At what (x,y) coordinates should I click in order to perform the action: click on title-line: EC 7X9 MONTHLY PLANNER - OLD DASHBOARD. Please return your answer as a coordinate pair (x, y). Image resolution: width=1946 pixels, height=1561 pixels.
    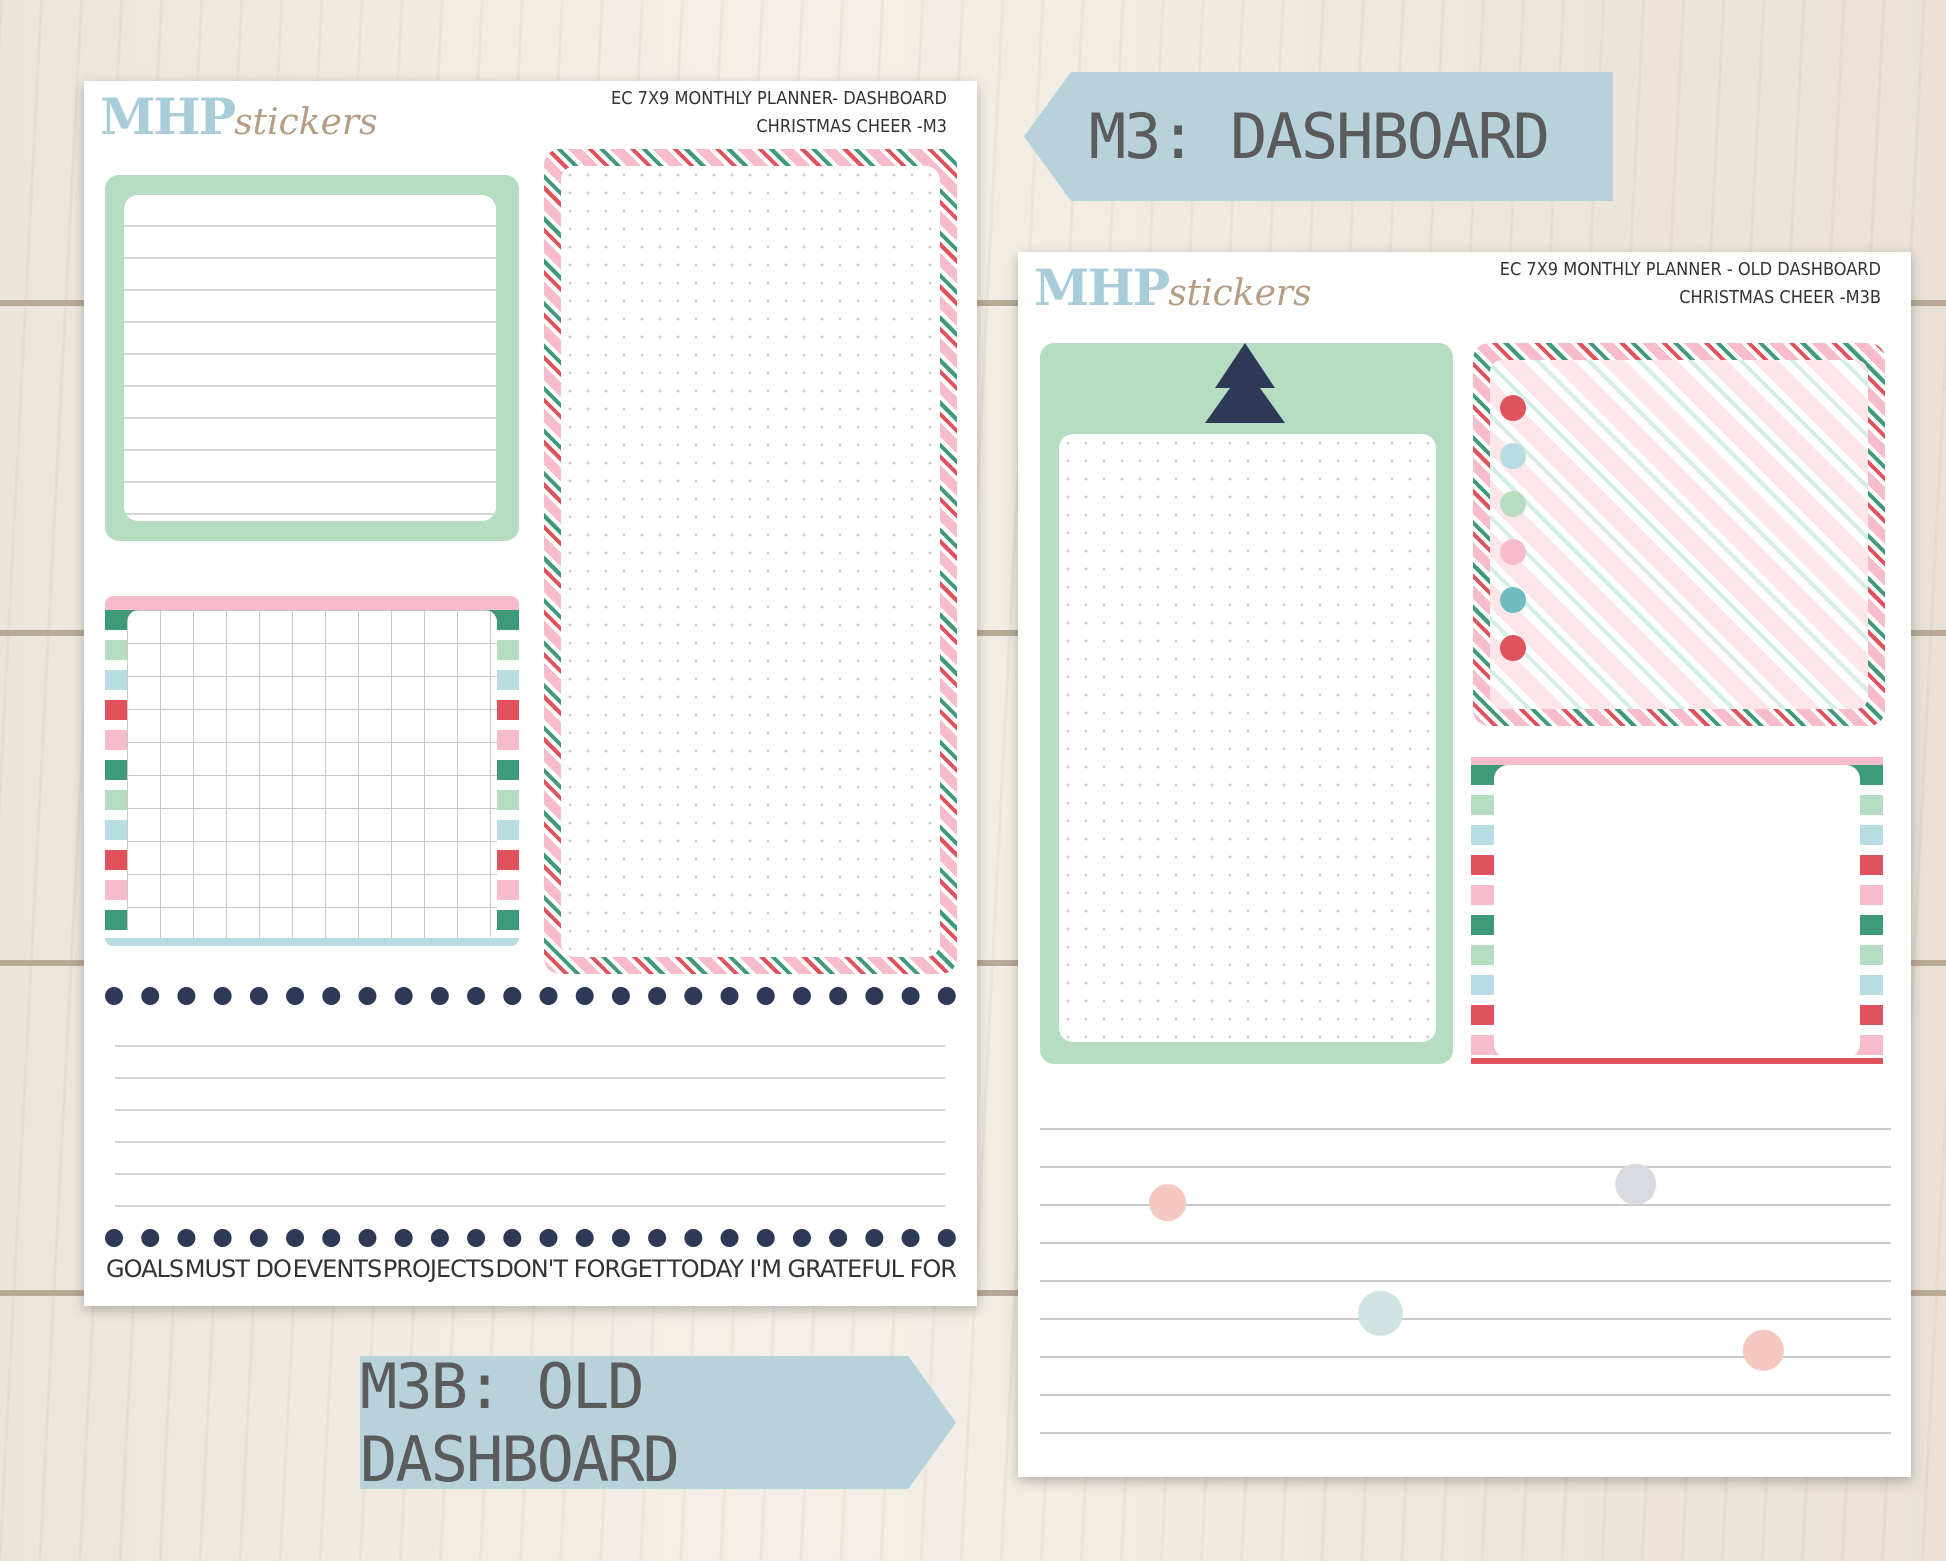
    Looking at the image, I should click on (1690, 269).